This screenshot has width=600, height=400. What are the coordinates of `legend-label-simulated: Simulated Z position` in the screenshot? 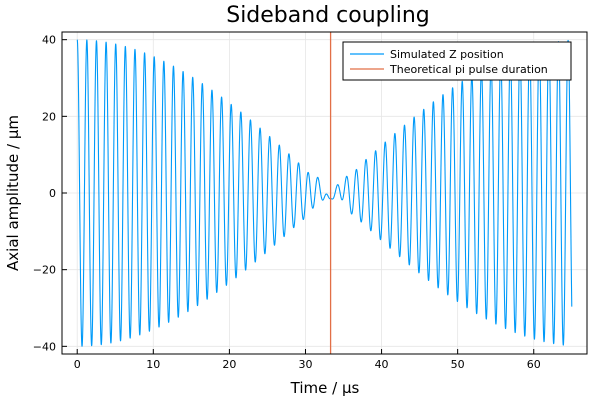 It's located at (447, 54).